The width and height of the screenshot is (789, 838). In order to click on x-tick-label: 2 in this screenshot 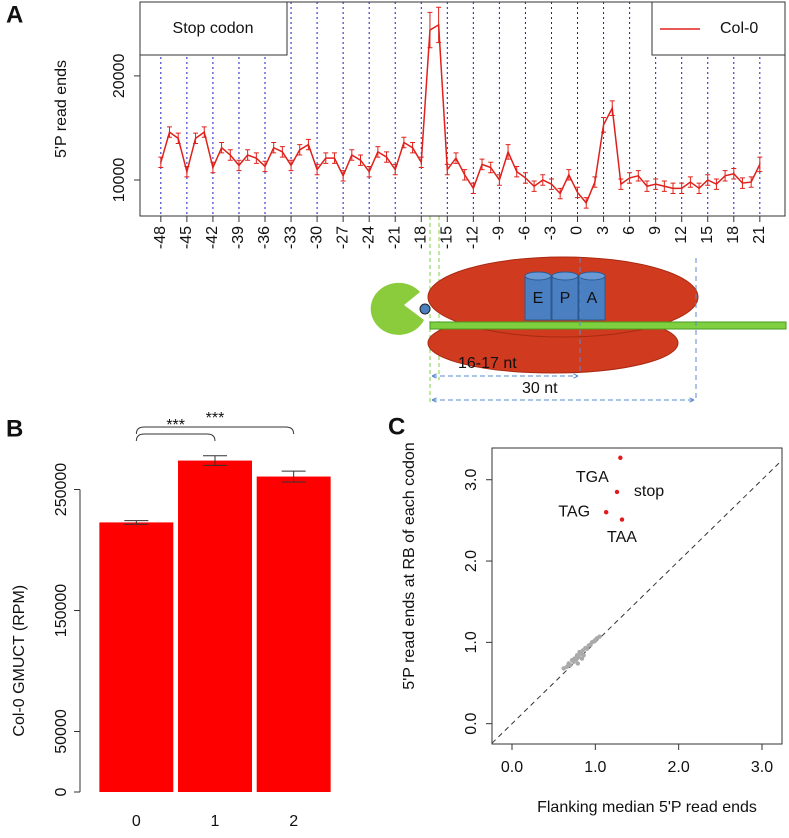, I will do `click(293, 821)`.